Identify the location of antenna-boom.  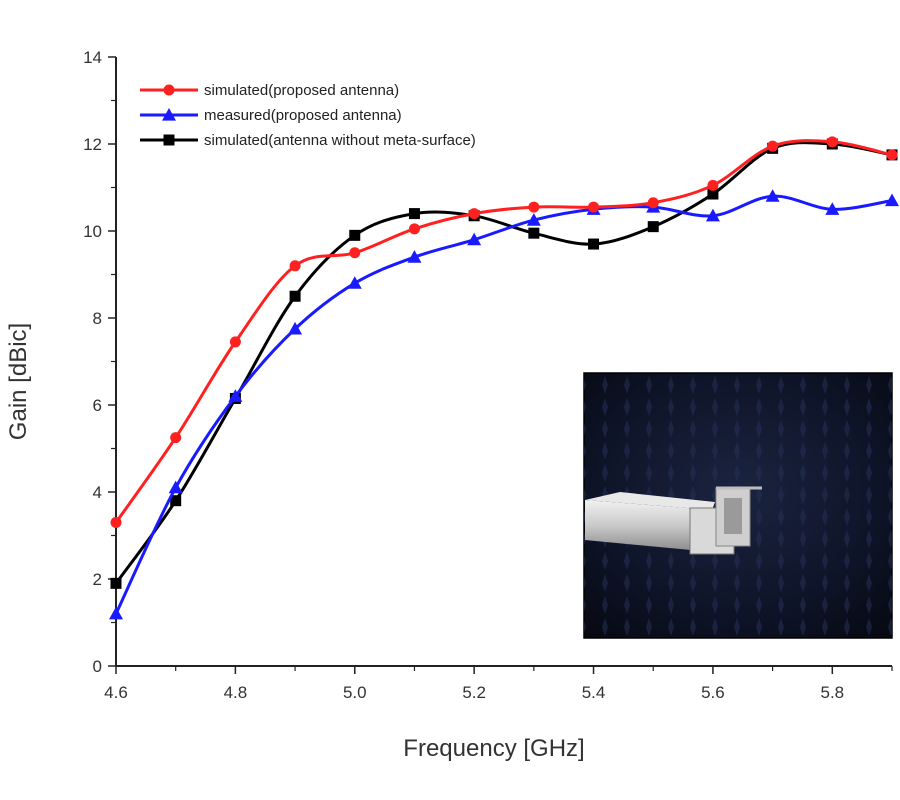
(648, 526).